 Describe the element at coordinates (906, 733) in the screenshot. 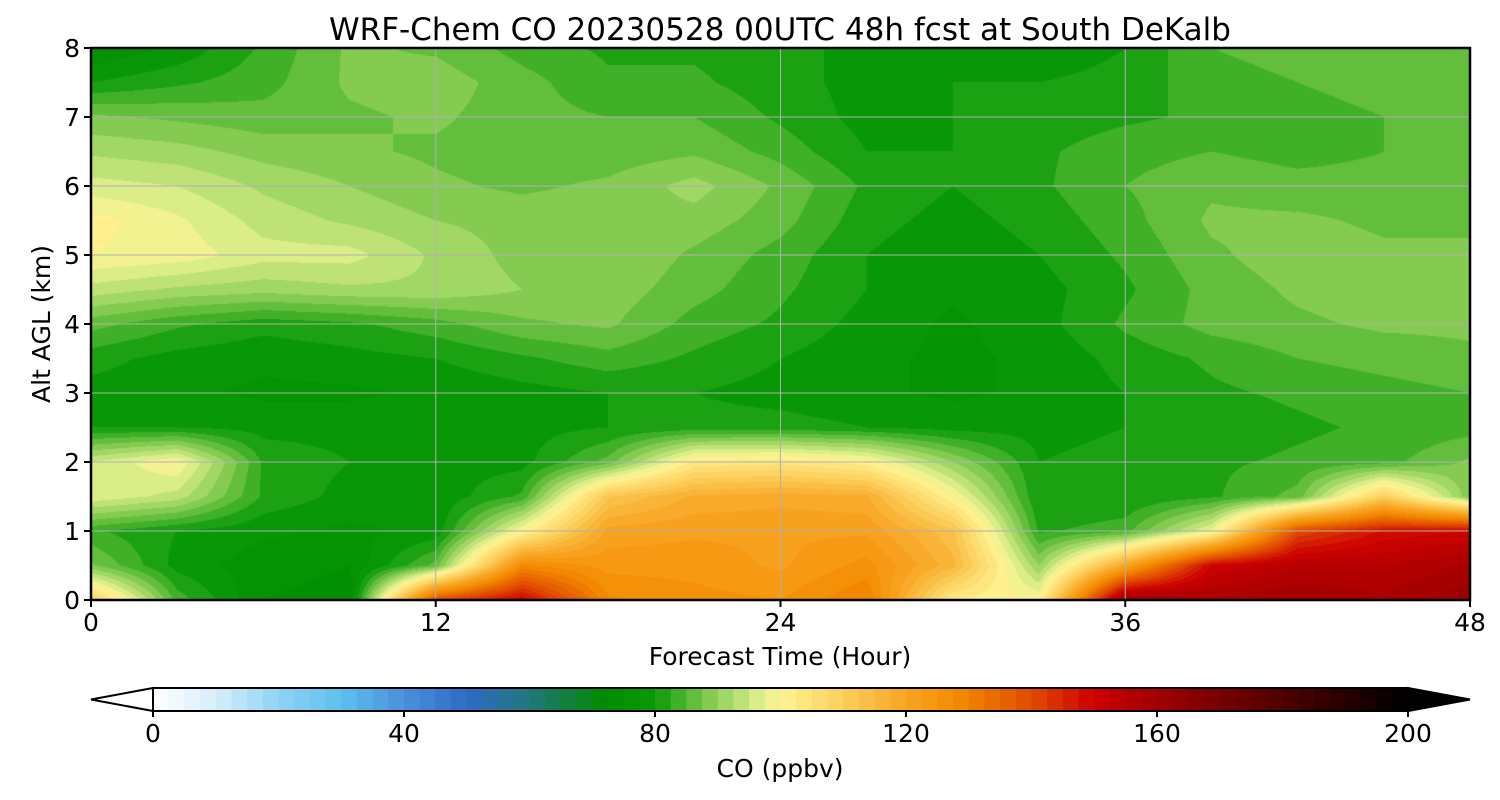

I see `colorbar-tick-label: 120` at that location.